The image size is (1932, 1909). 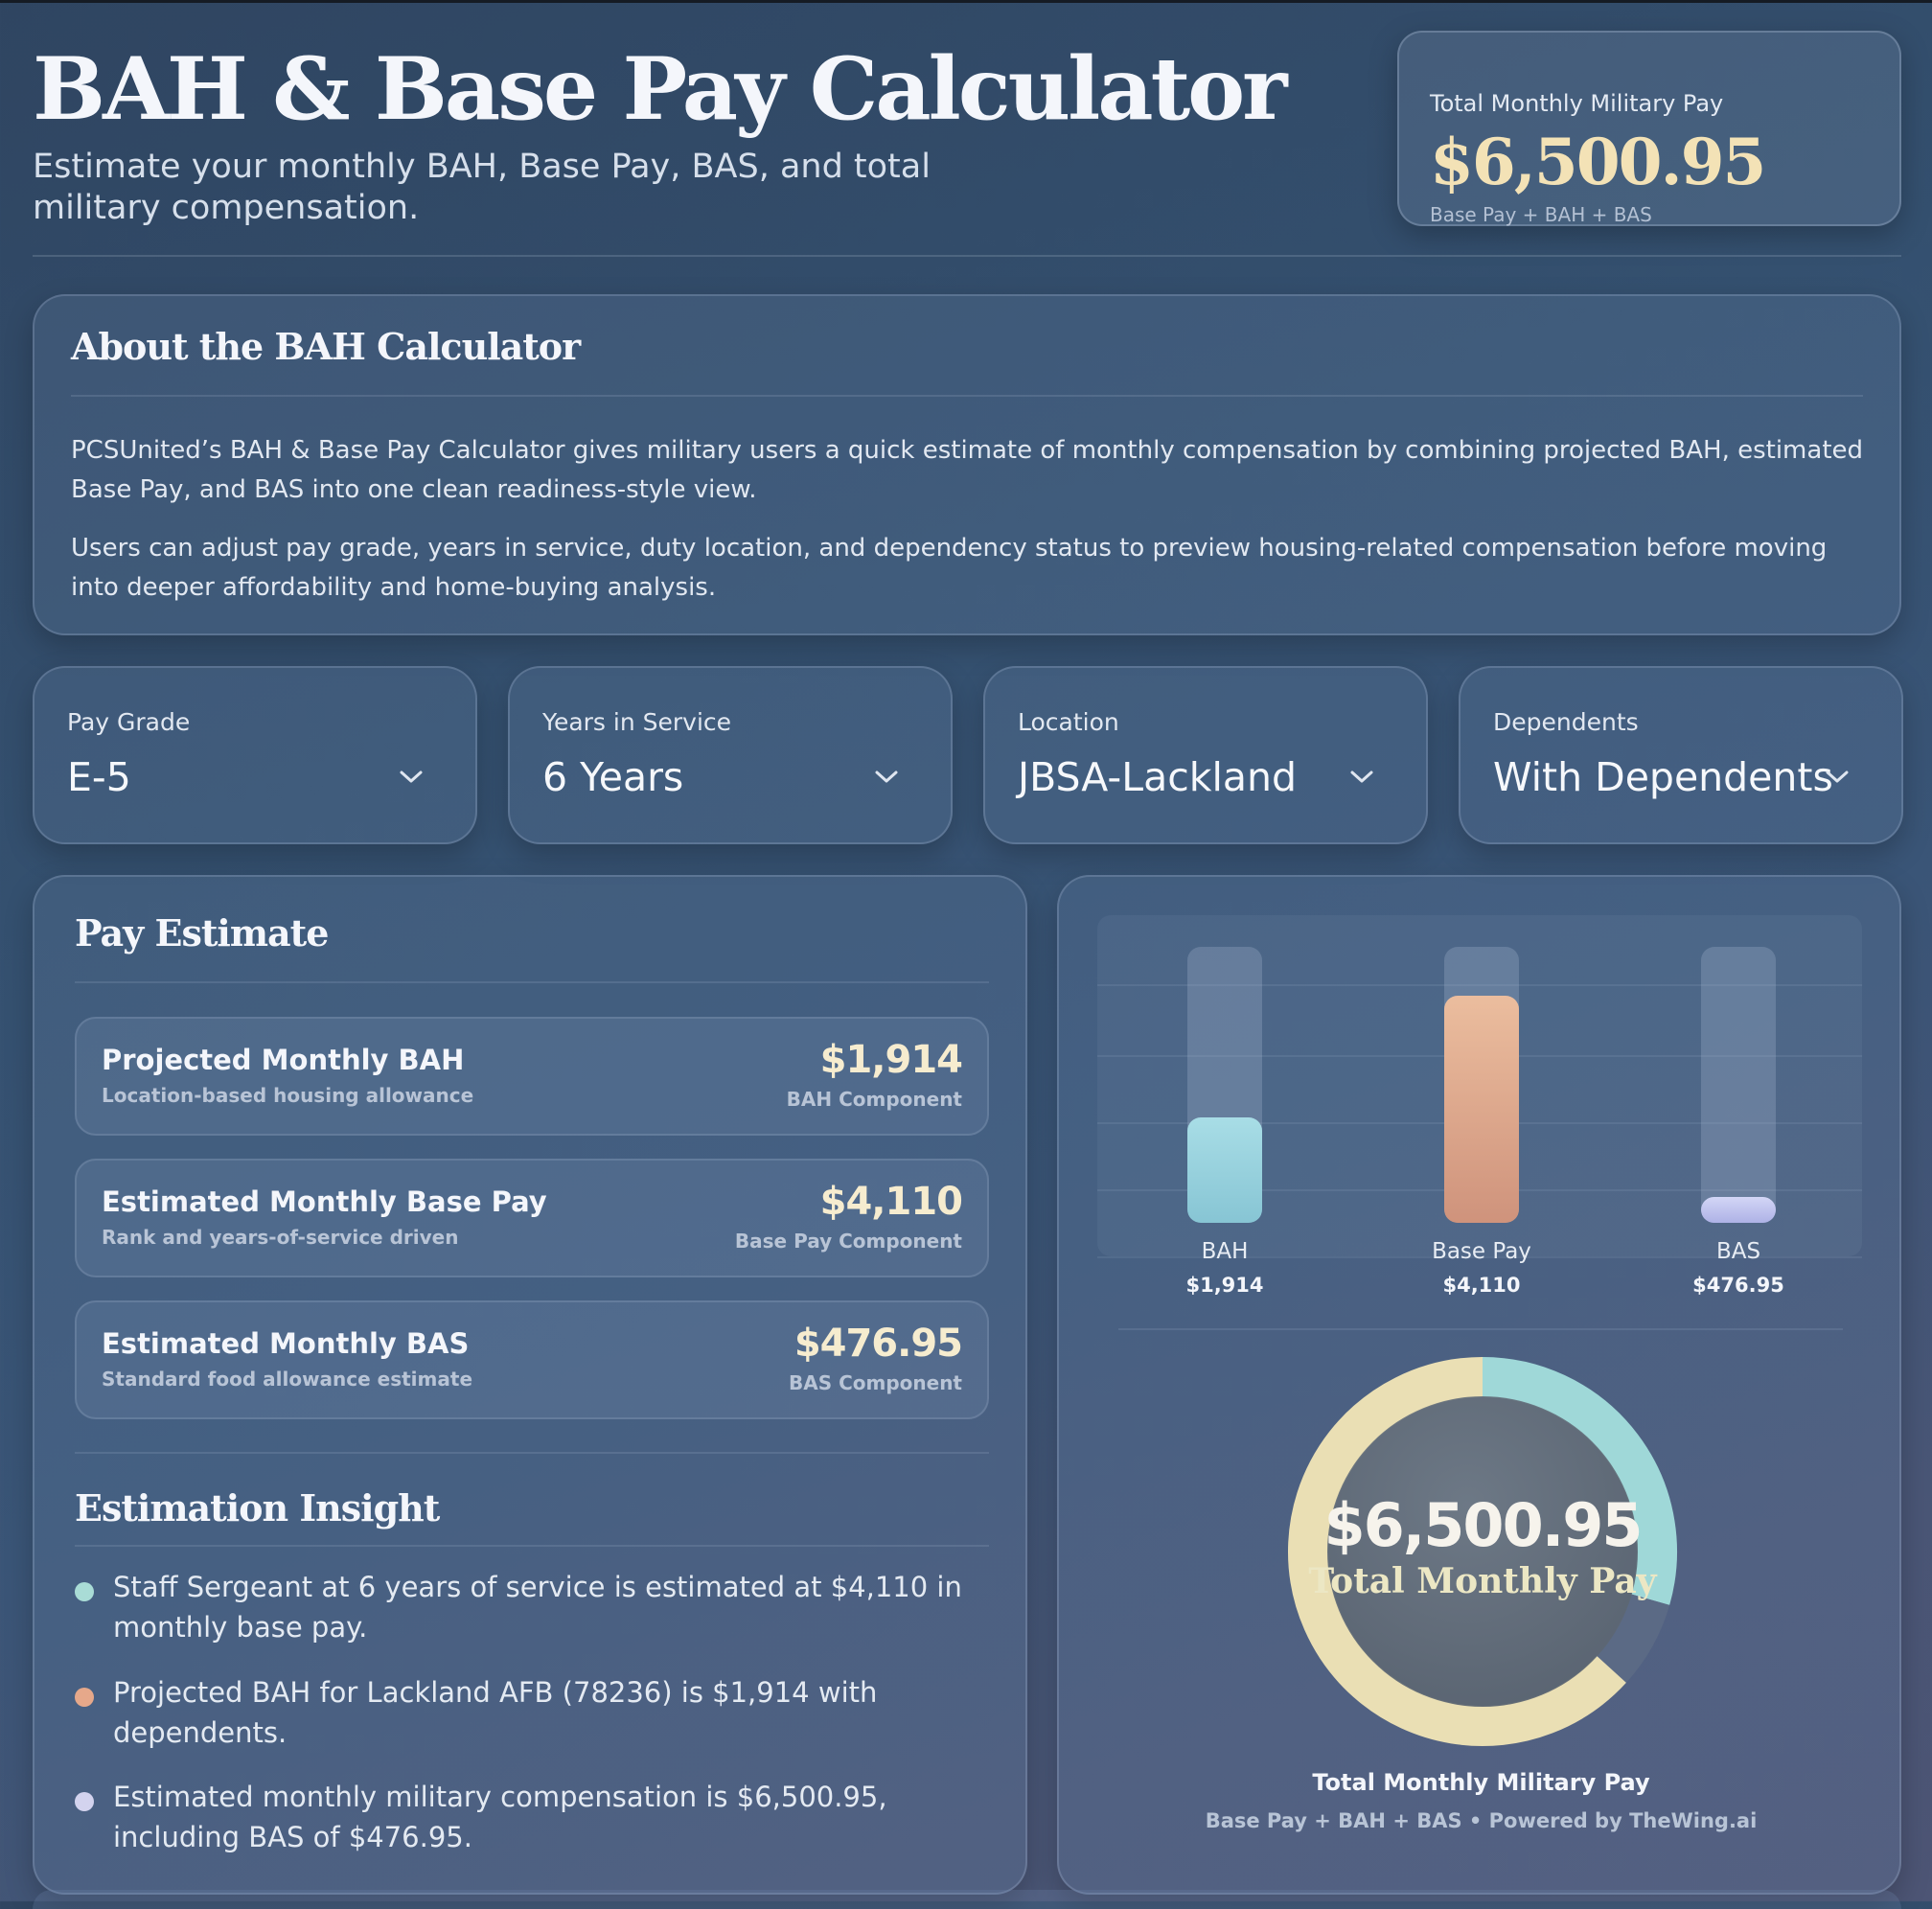 I want to click on base-pay-row-desc: Rank and years-of-service driven, so click(x=280, y=1237).